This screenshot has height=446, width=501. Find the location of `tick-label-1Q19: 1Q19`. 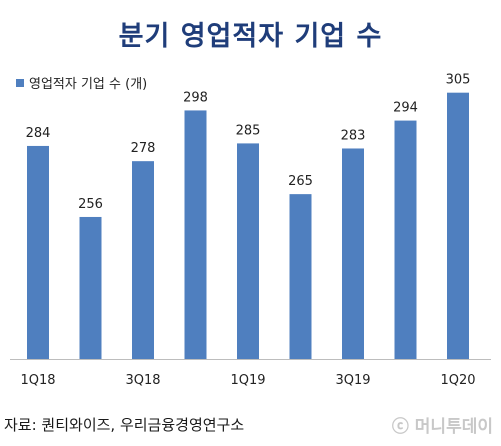

tick-label-1Q19: 1Q19 is located at coordinates (247, 380).